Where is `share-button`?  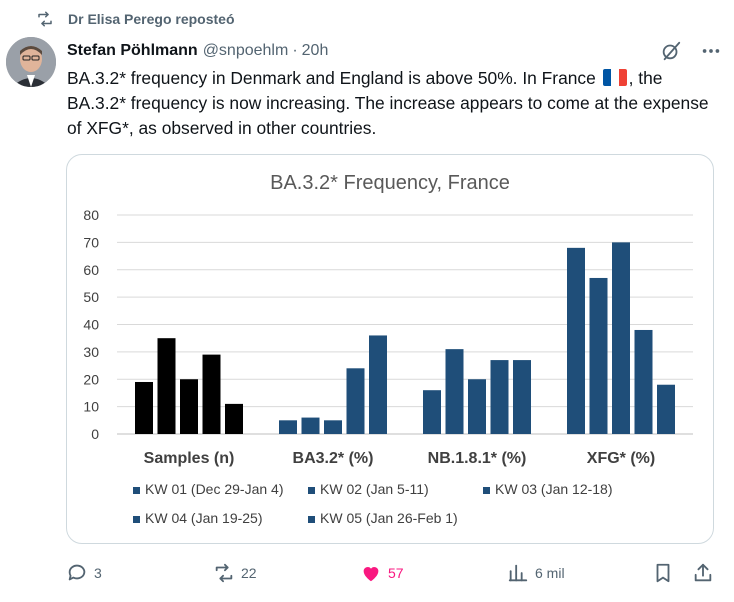
share-button is located at coordinates (703, 573).